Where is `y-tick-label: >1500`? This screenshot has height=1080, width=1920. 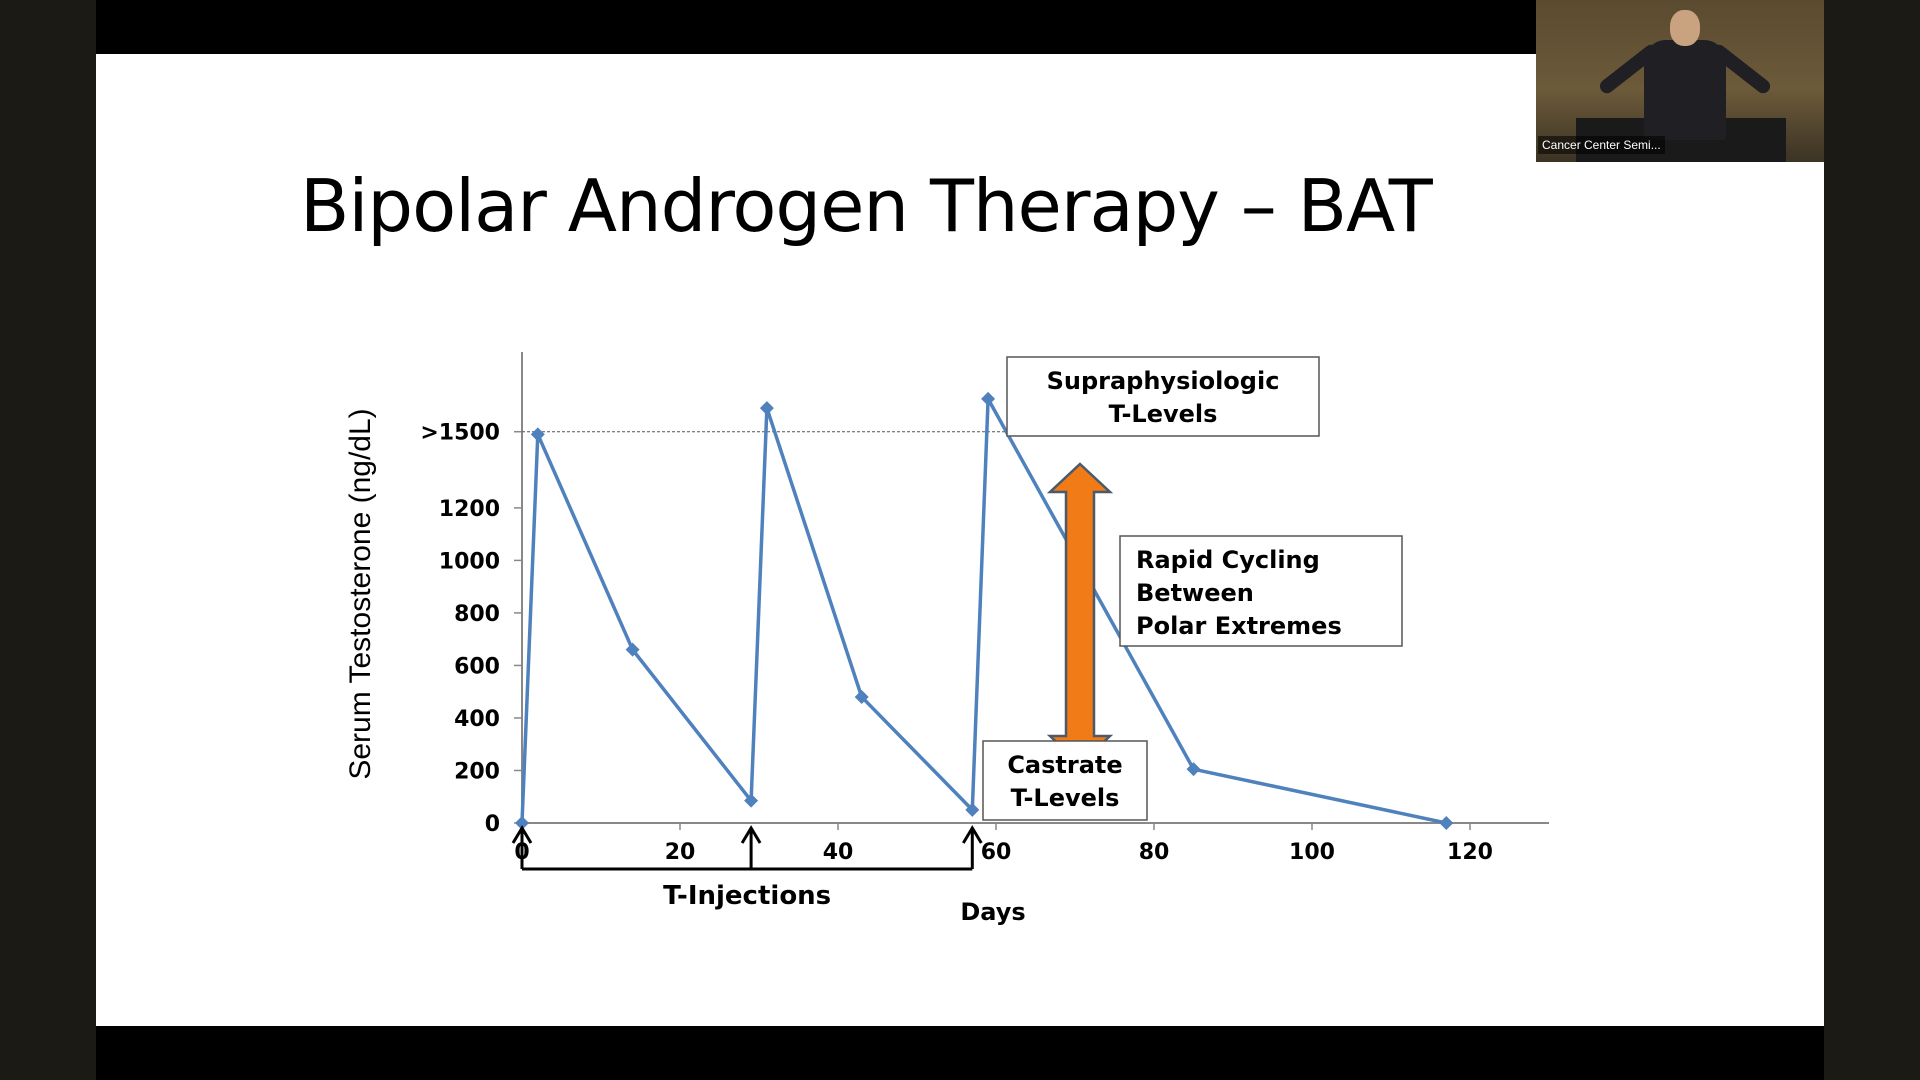 y-tick-label: >1500 is located at coordinates (460, 433).